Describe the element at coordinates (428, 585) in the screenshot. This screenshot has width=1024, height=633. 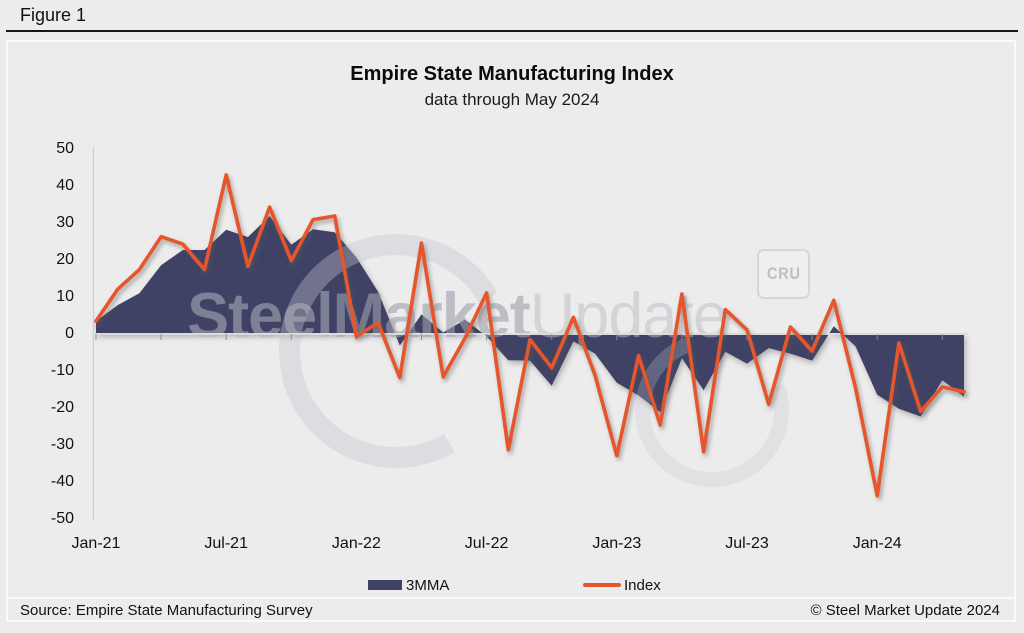
I see `legend-label-3mma: 3MMA` at that location.